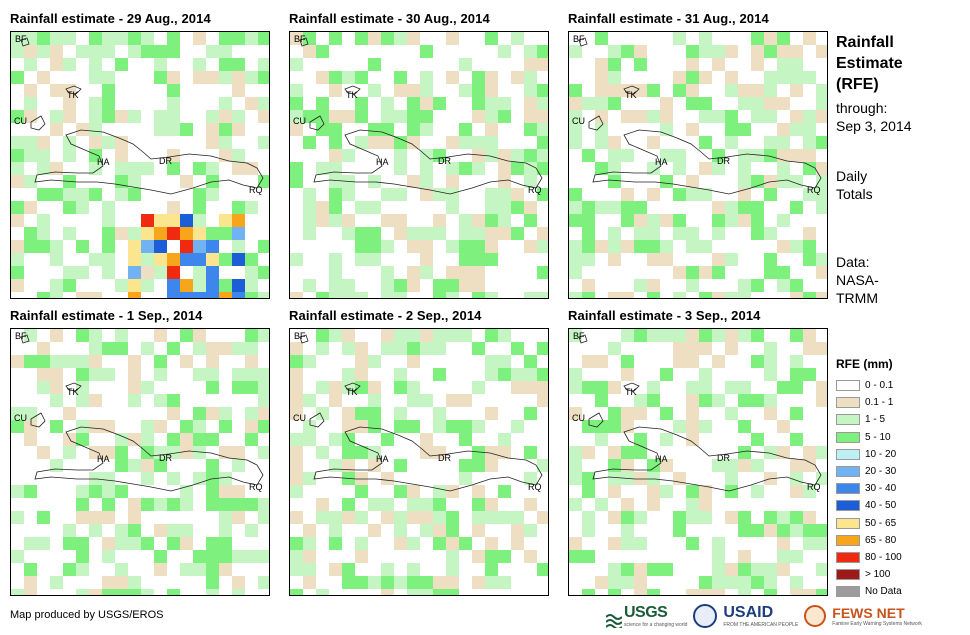 The width and height of the screenshot is (970, 635). I want to click on legend-label: 65 - 80, so click(881, 540).